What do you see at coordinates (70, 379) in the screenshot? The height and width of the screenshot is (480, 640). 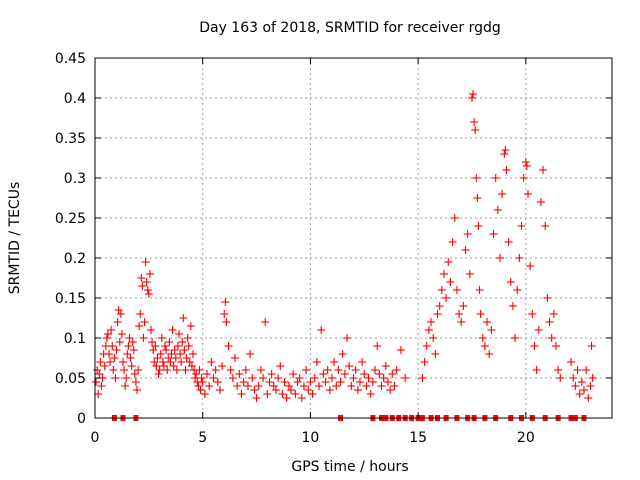 I see `y-tick-label: 0.05` at bounding box center [70, 379].